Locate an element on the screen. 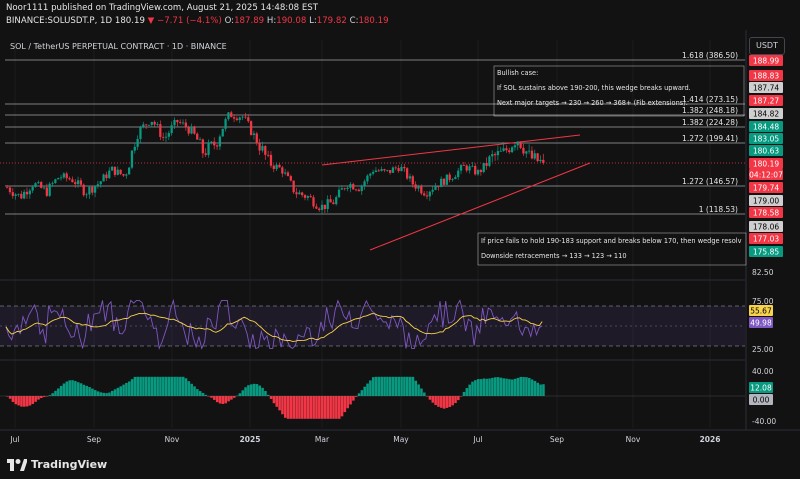 Image resolution: width=800 pixels, height=479 pixels. rsi-ma-line is located at coordinates (274, 327).